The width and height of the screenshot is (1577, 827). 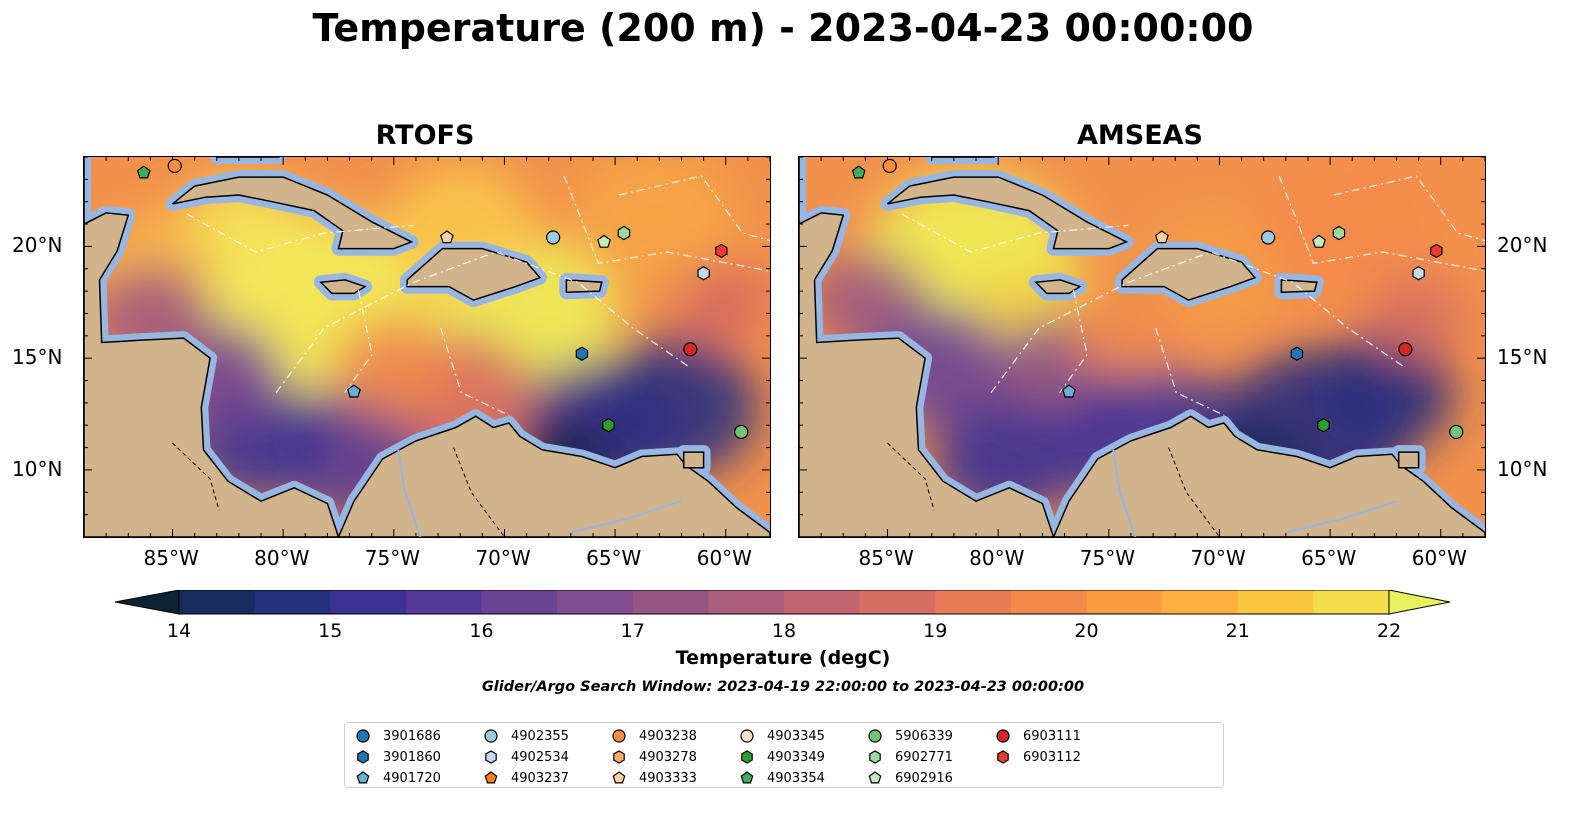 What do you see at coordinates (924, 778) in the screenshot?
I see `legend-label: 6902916` at bounding box center [924, 778].